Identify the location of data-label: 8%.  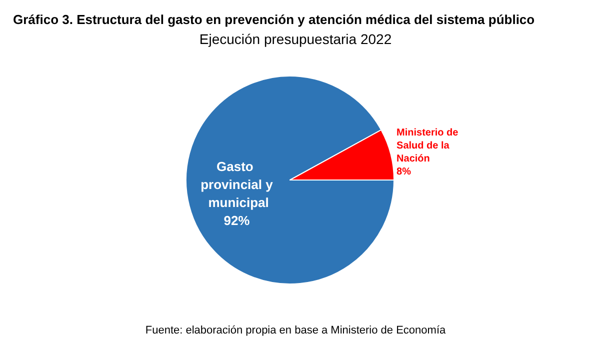
(404, 172).